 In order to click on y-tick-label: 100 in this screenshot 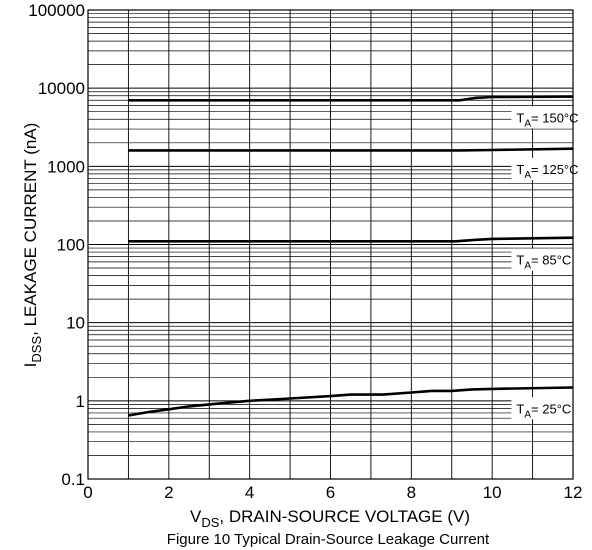, I will do `click(71, 245)`.